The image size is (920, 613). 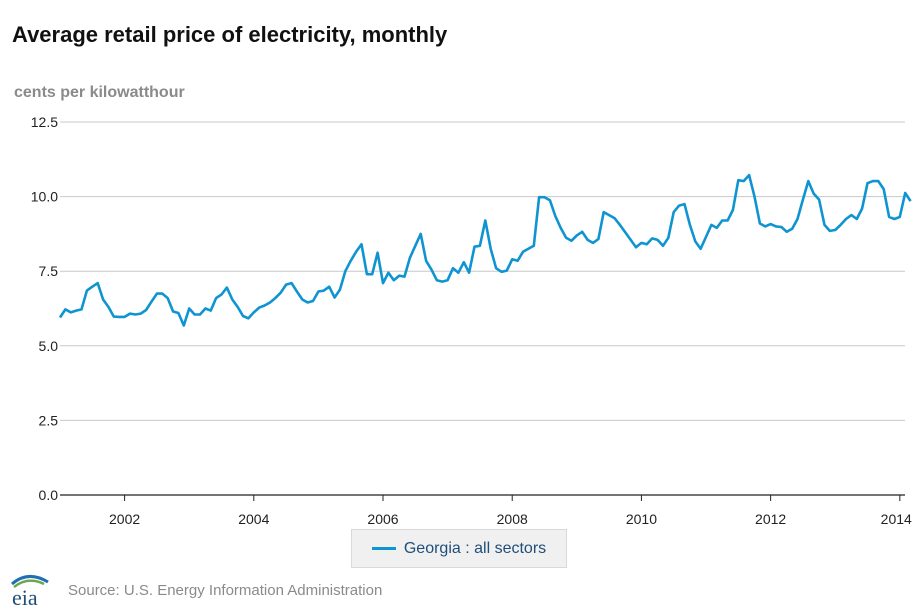 I want to click on x-tick-label: 2006, so click(x=382, y=519).